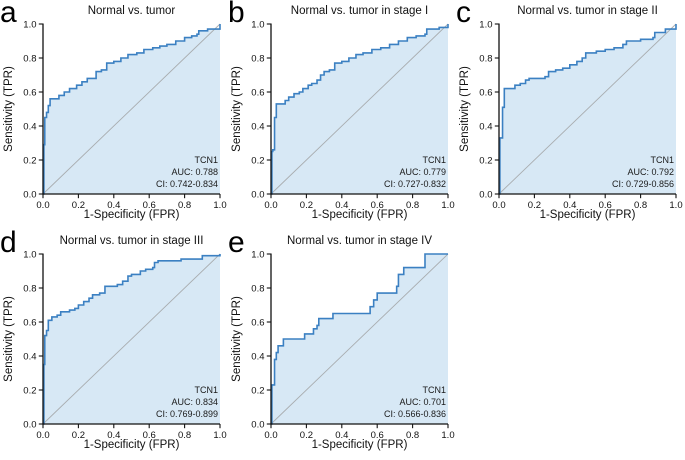  What do you see at coordinates (586, 172) in the screenshot?
I see `auc-annotation: TCN1 AUC: 0.792 CI: 0.729-0.856` at bounding box center [586, 172].